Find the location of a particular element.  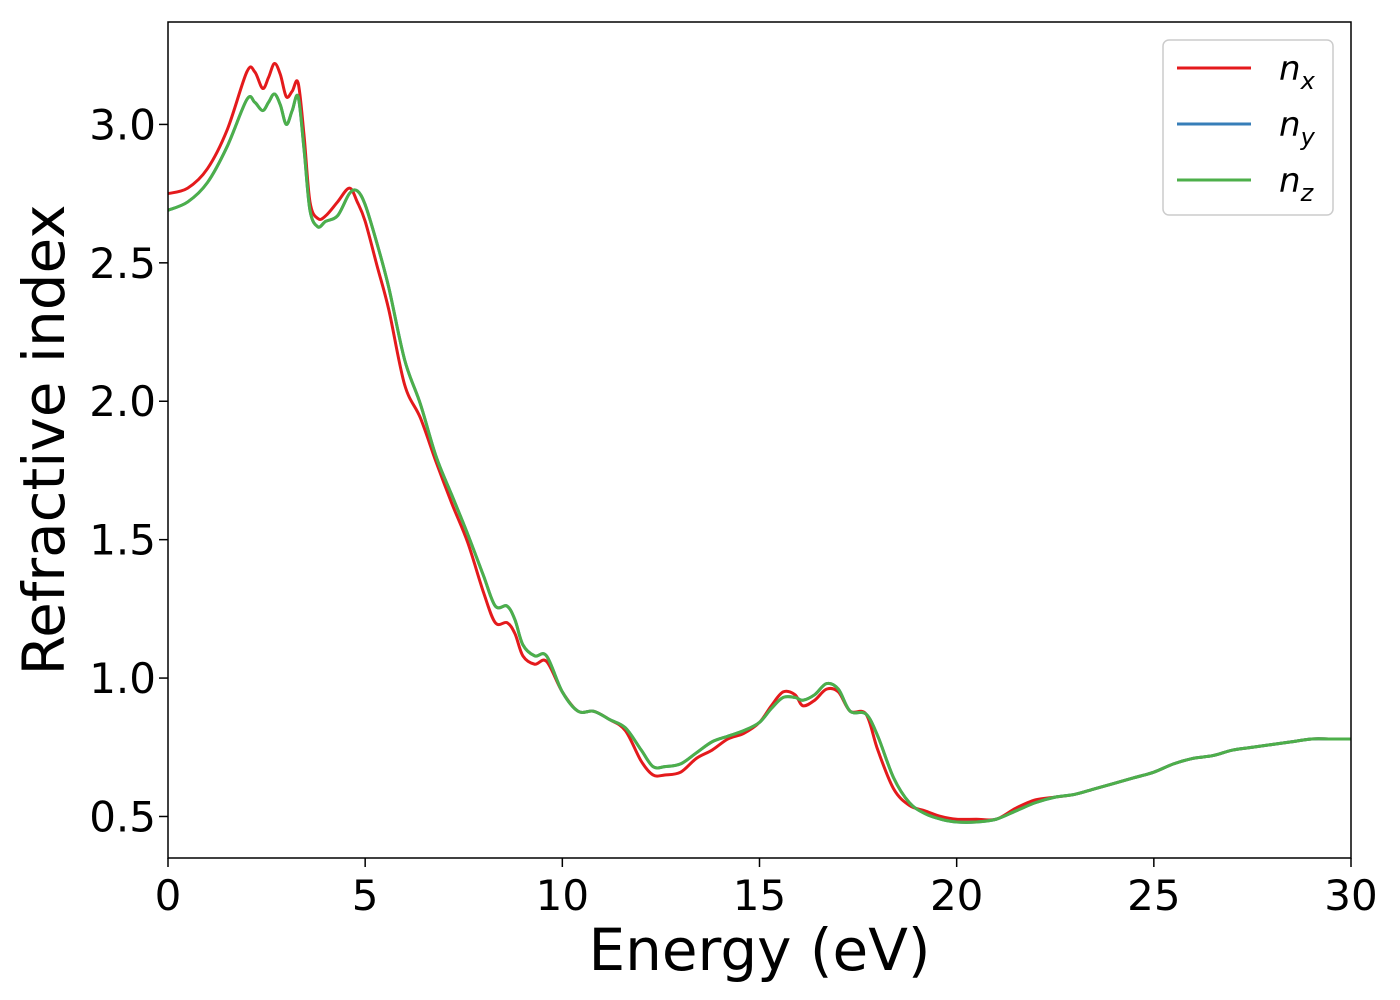

legend-label-n-y: ny is located at coordinates (1297, 128).